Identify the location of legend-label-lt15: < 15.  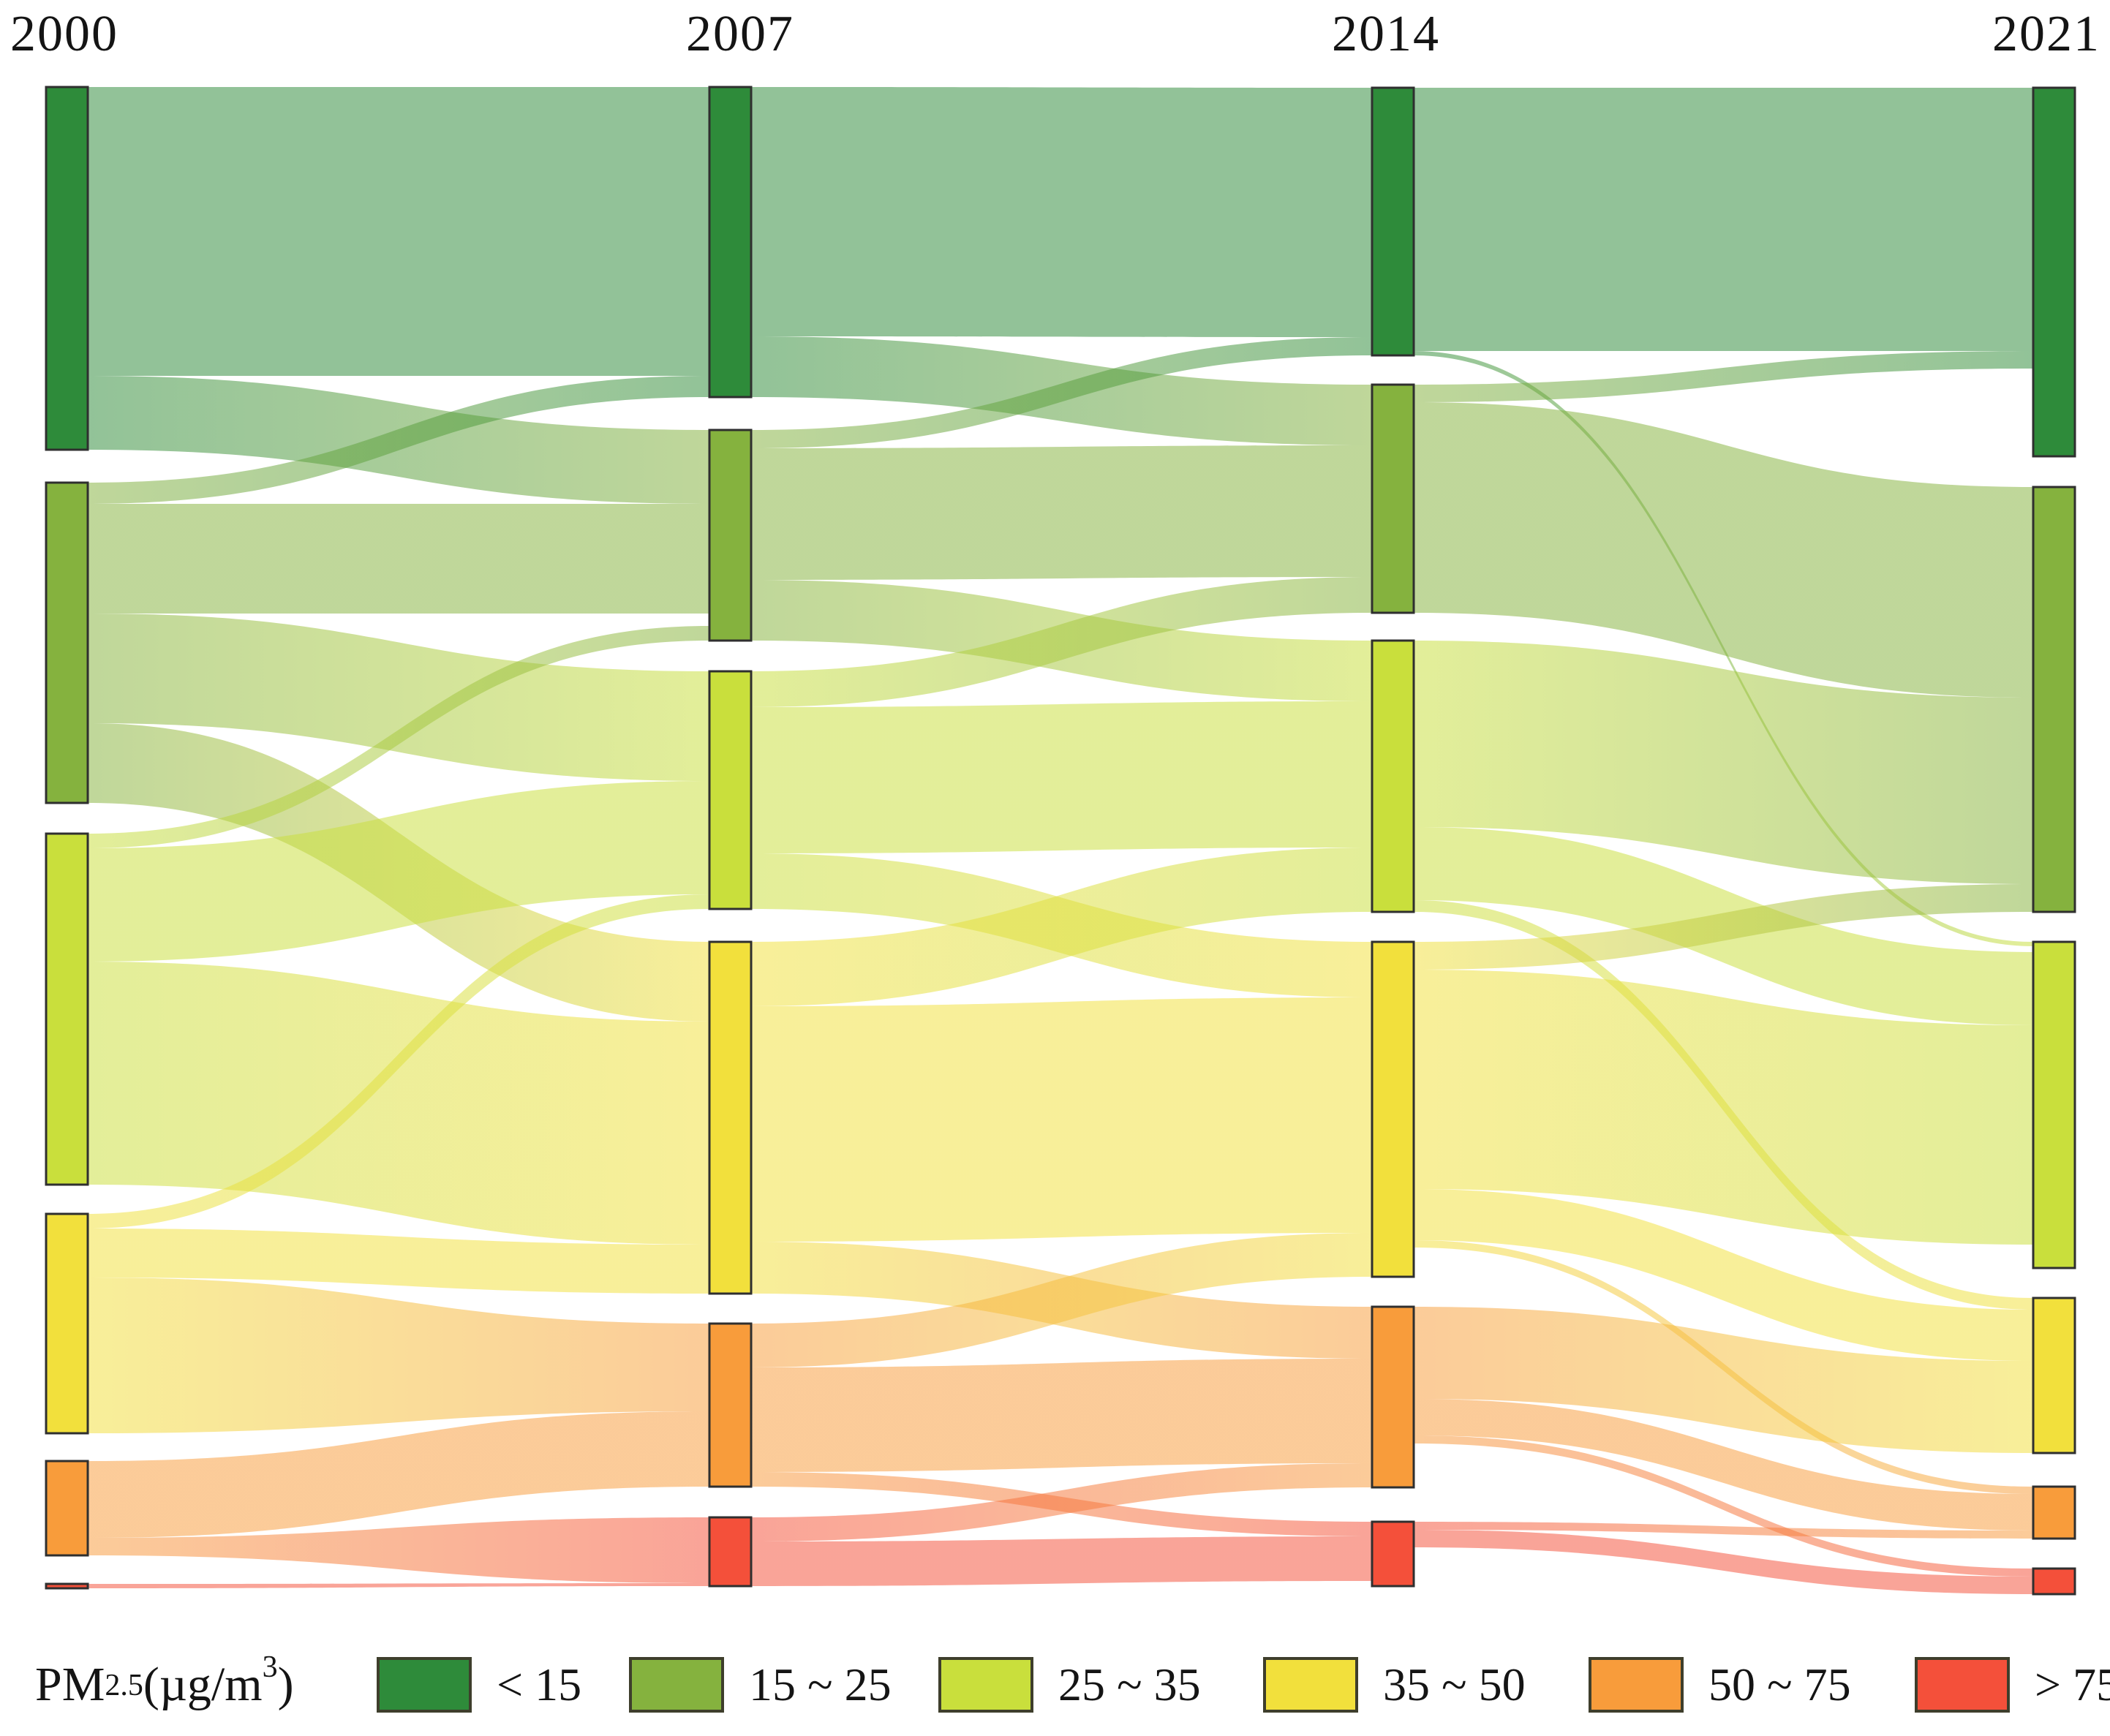
(539, 1684).